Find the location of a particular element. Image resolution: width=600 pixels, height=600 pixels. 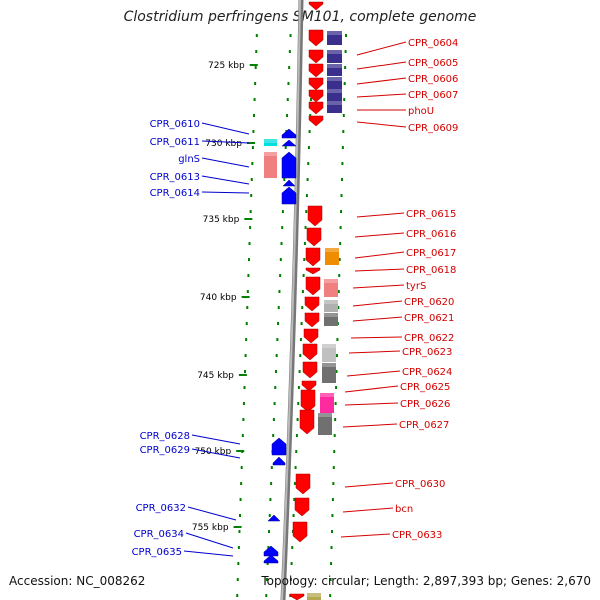

forward-gene-label: CPR_0620 is located at coordinates (429, 302).